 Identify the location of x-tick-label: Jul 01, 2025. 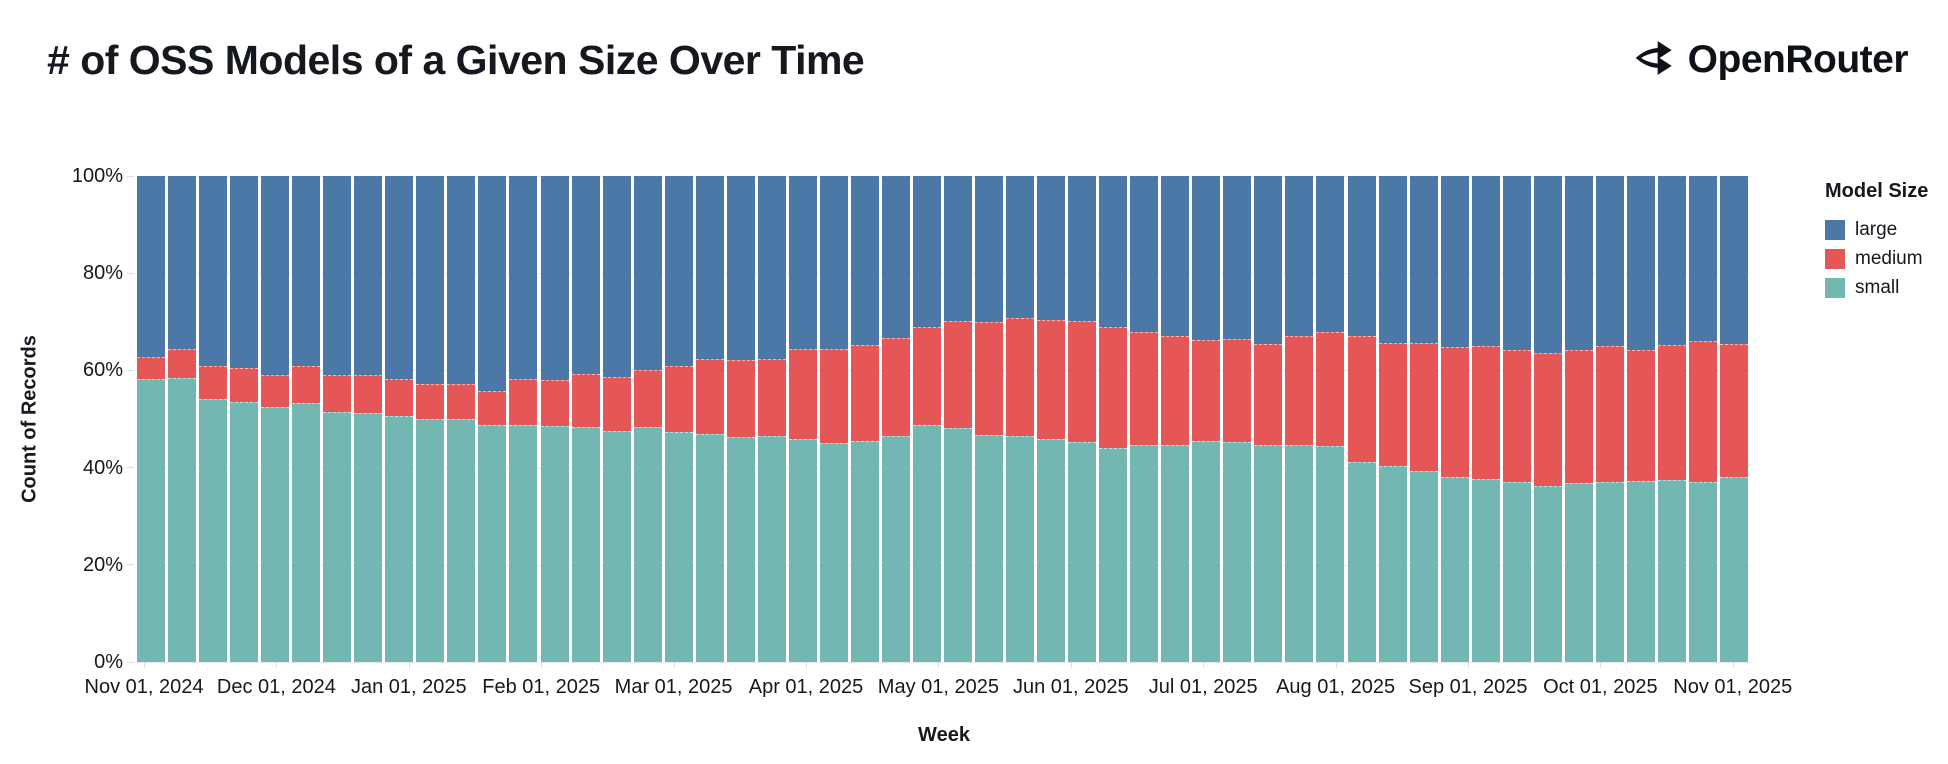
(1203, 687).